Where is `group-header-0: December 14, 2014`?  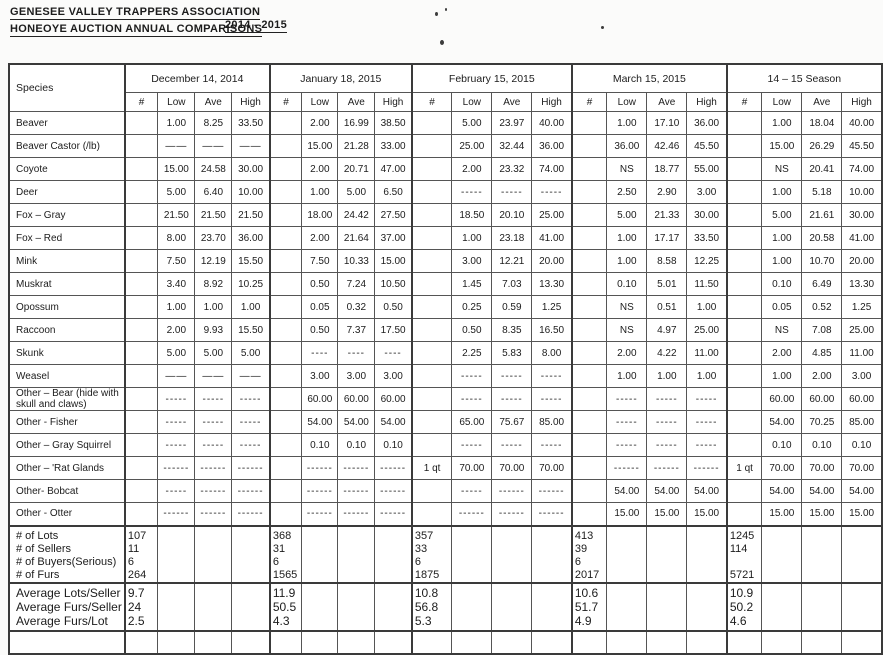
group-header-0: December 14, 2014 is located at coordinates (197, 78).